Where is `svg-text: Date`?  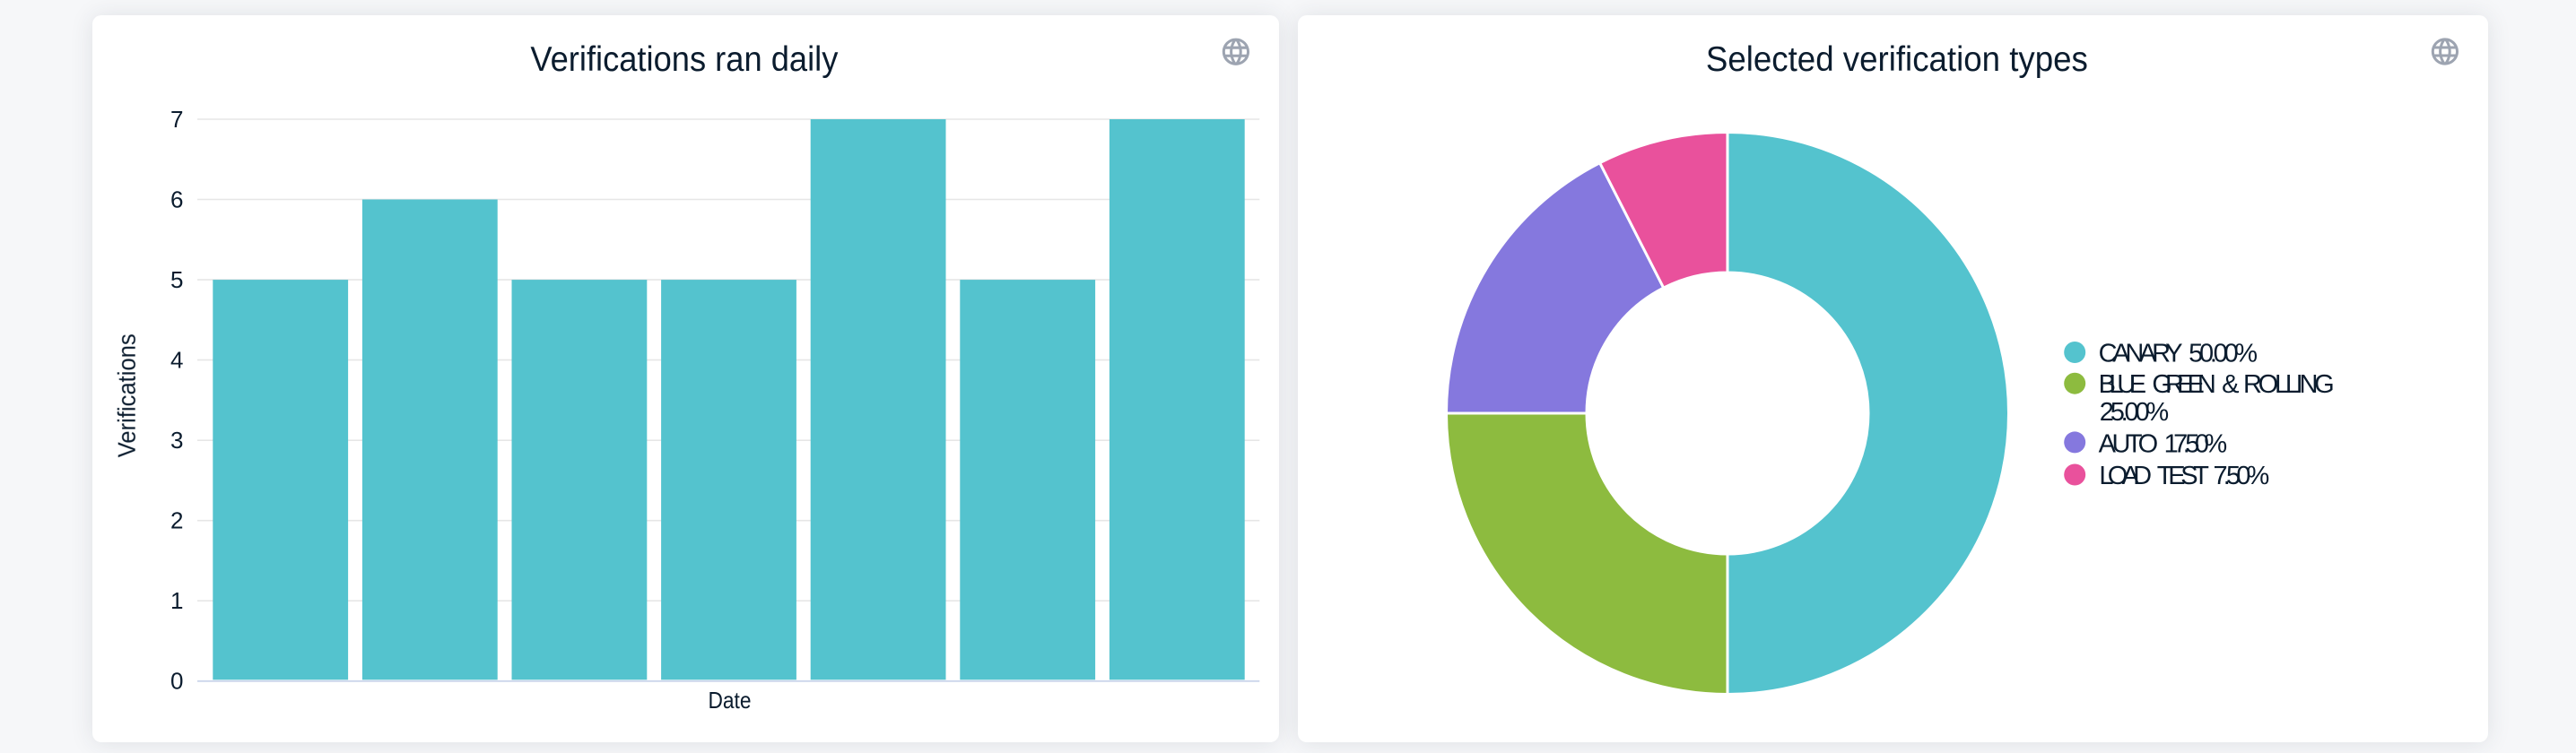
svg-text: Date is located at coordinates (730, 700).